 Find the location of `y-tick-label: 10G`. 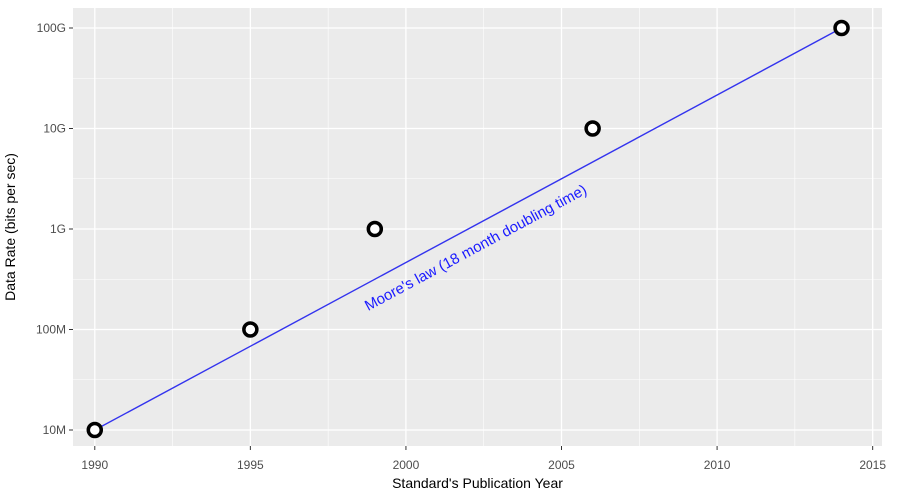

y-tick-label: 10G is located at coordinates (54, 129).